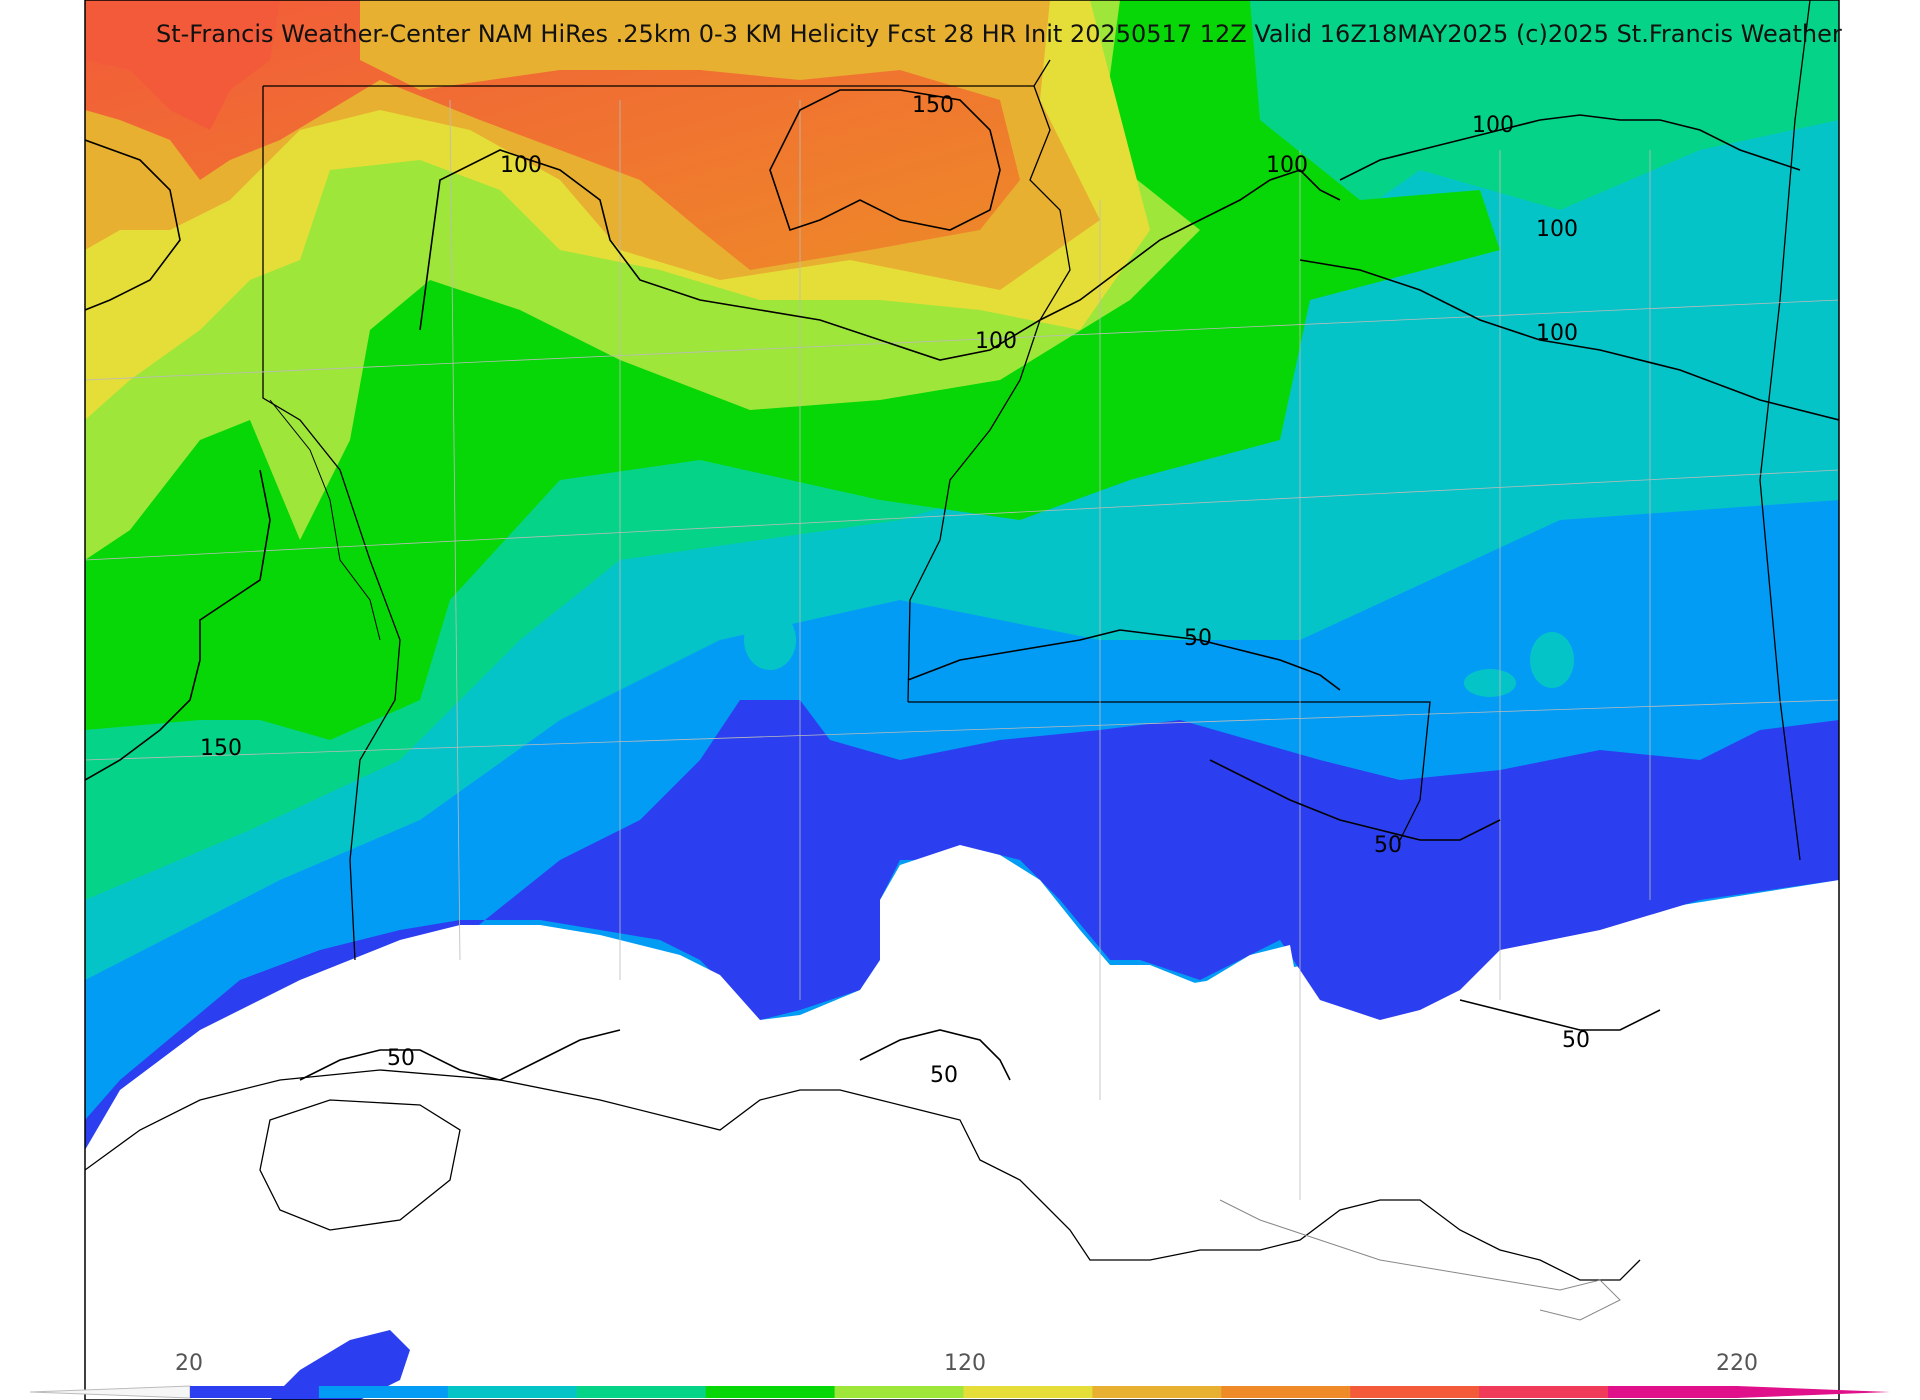 The width and height of the screenshot is (1920, 1400). Describe the element at coordinates (965, 1363) in the screenshot. I see `colorbar-tick-label: 120` at that location.